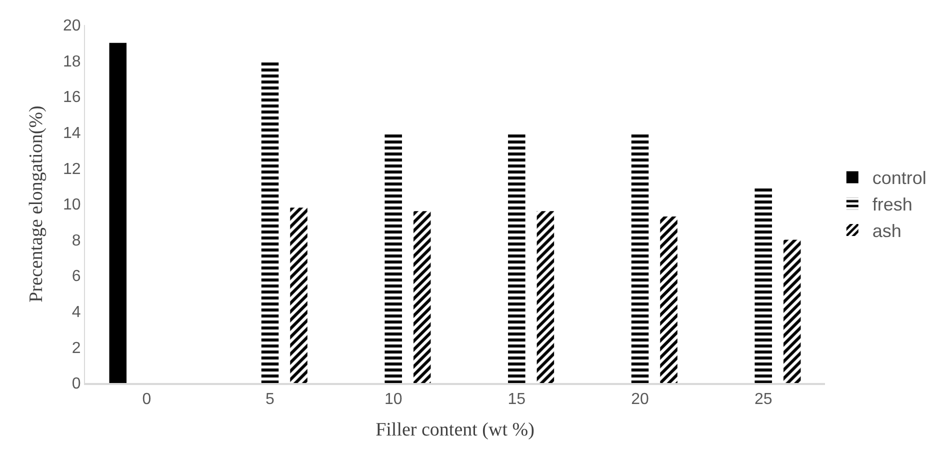  Describe the element at coordinates (517, 399) in the screenshot. I see `x-tick-label: 15` at that location.